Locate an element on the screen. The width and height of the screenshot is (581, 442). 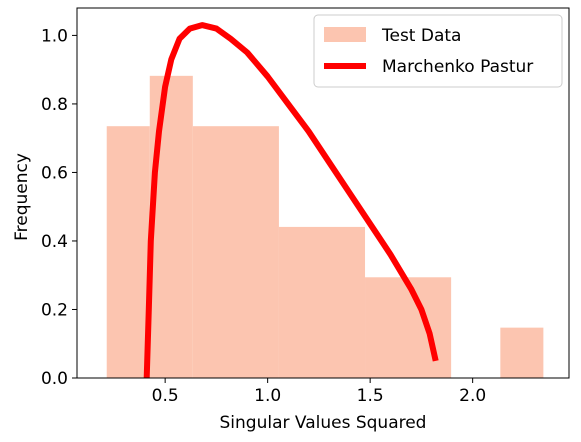
legend-swatch-test-data is located at coordinates (345, 34).